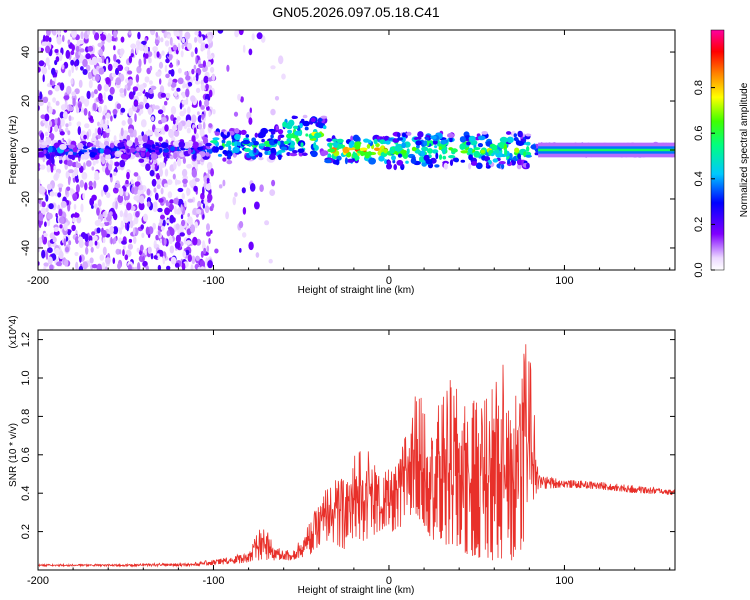  What do you see at coordinates (26, 531) in the screenshot?
I see `snr-ytick-label: 0.2` at bounding box center [26, 531].